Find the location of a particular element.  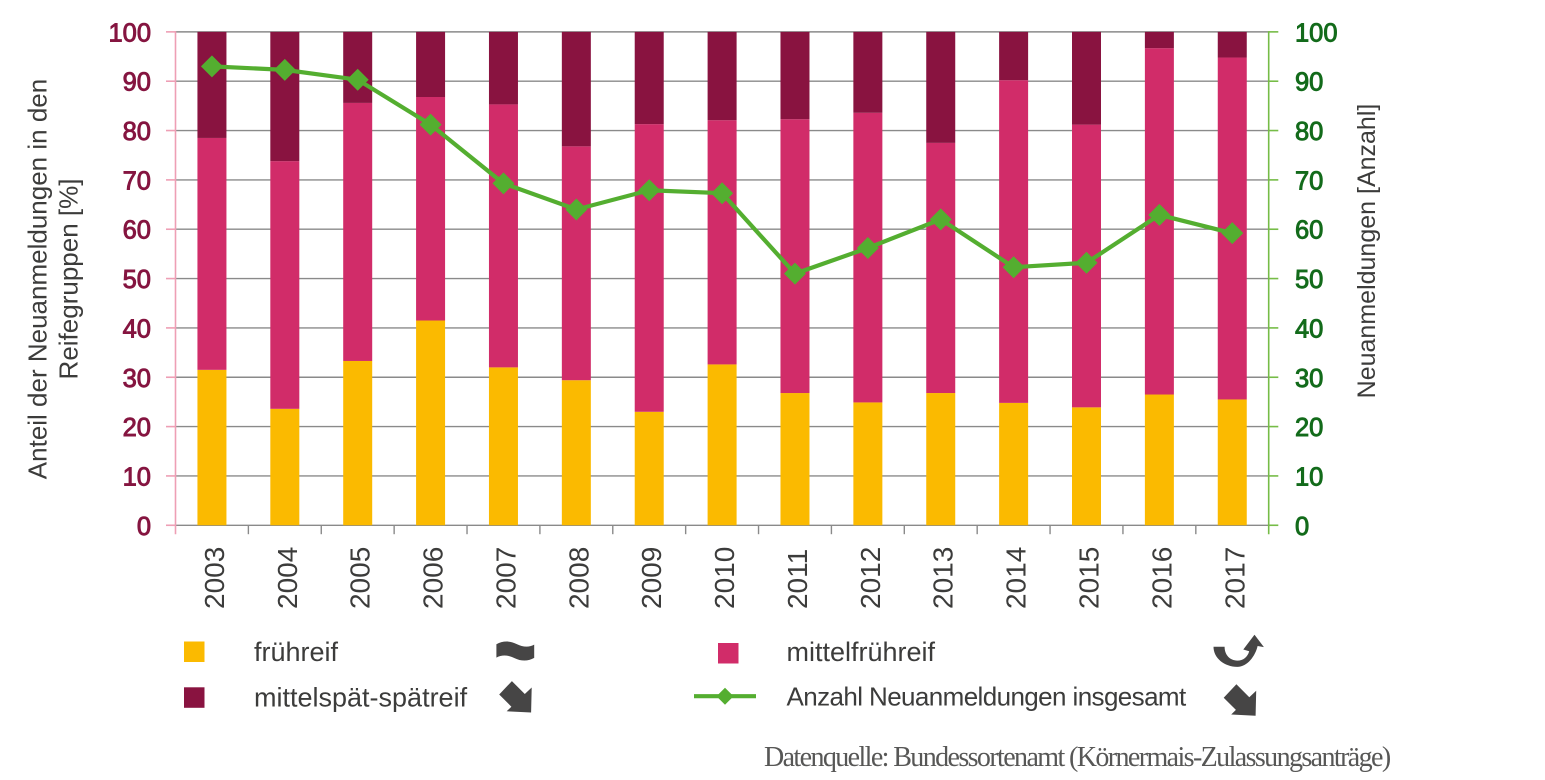

svg-text: frühreif is located at coordinates (296, 652).